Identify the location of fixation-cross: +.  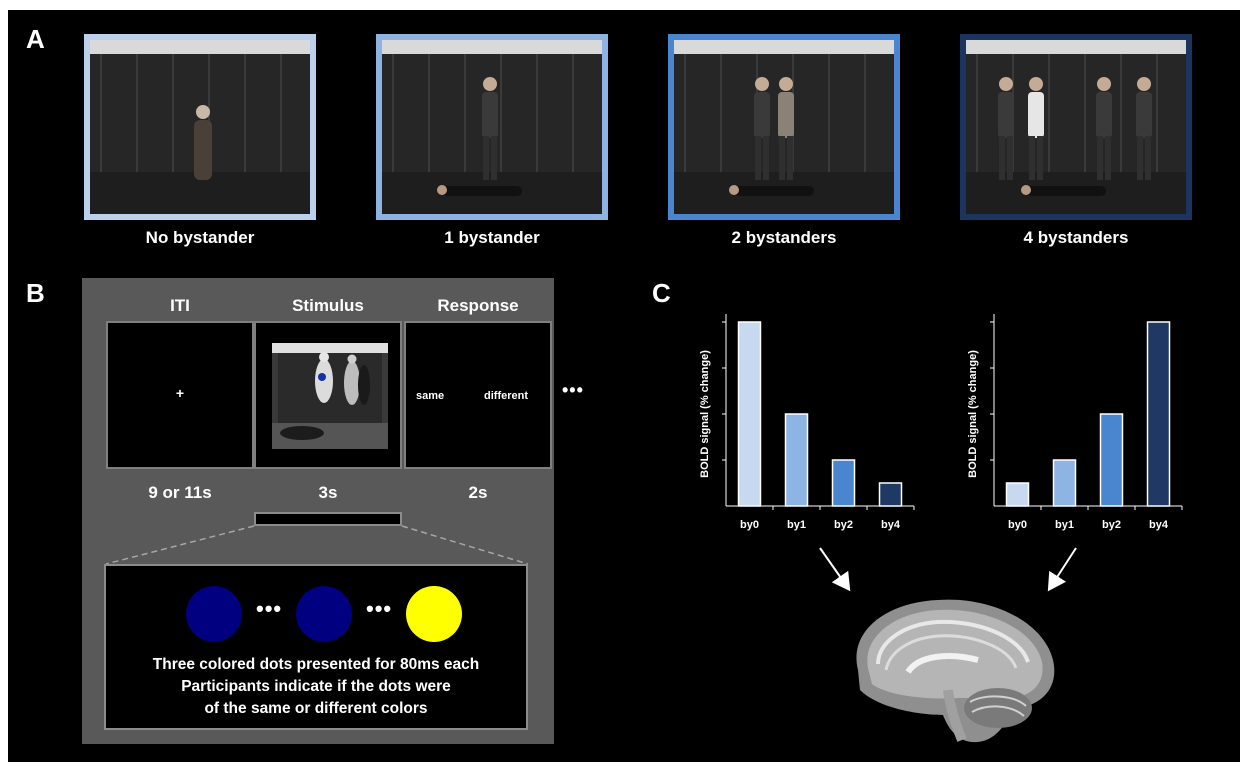
(180, 393).